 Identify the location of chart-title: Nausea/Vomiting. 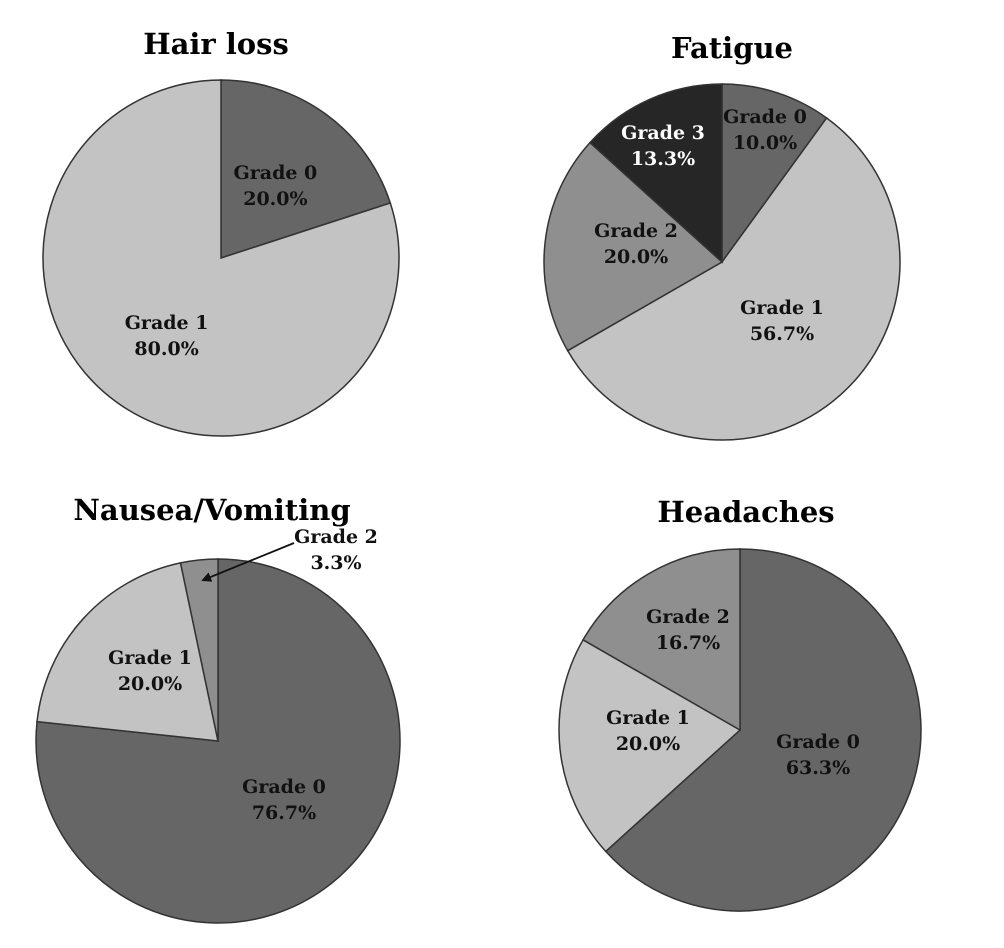
(211, 510).